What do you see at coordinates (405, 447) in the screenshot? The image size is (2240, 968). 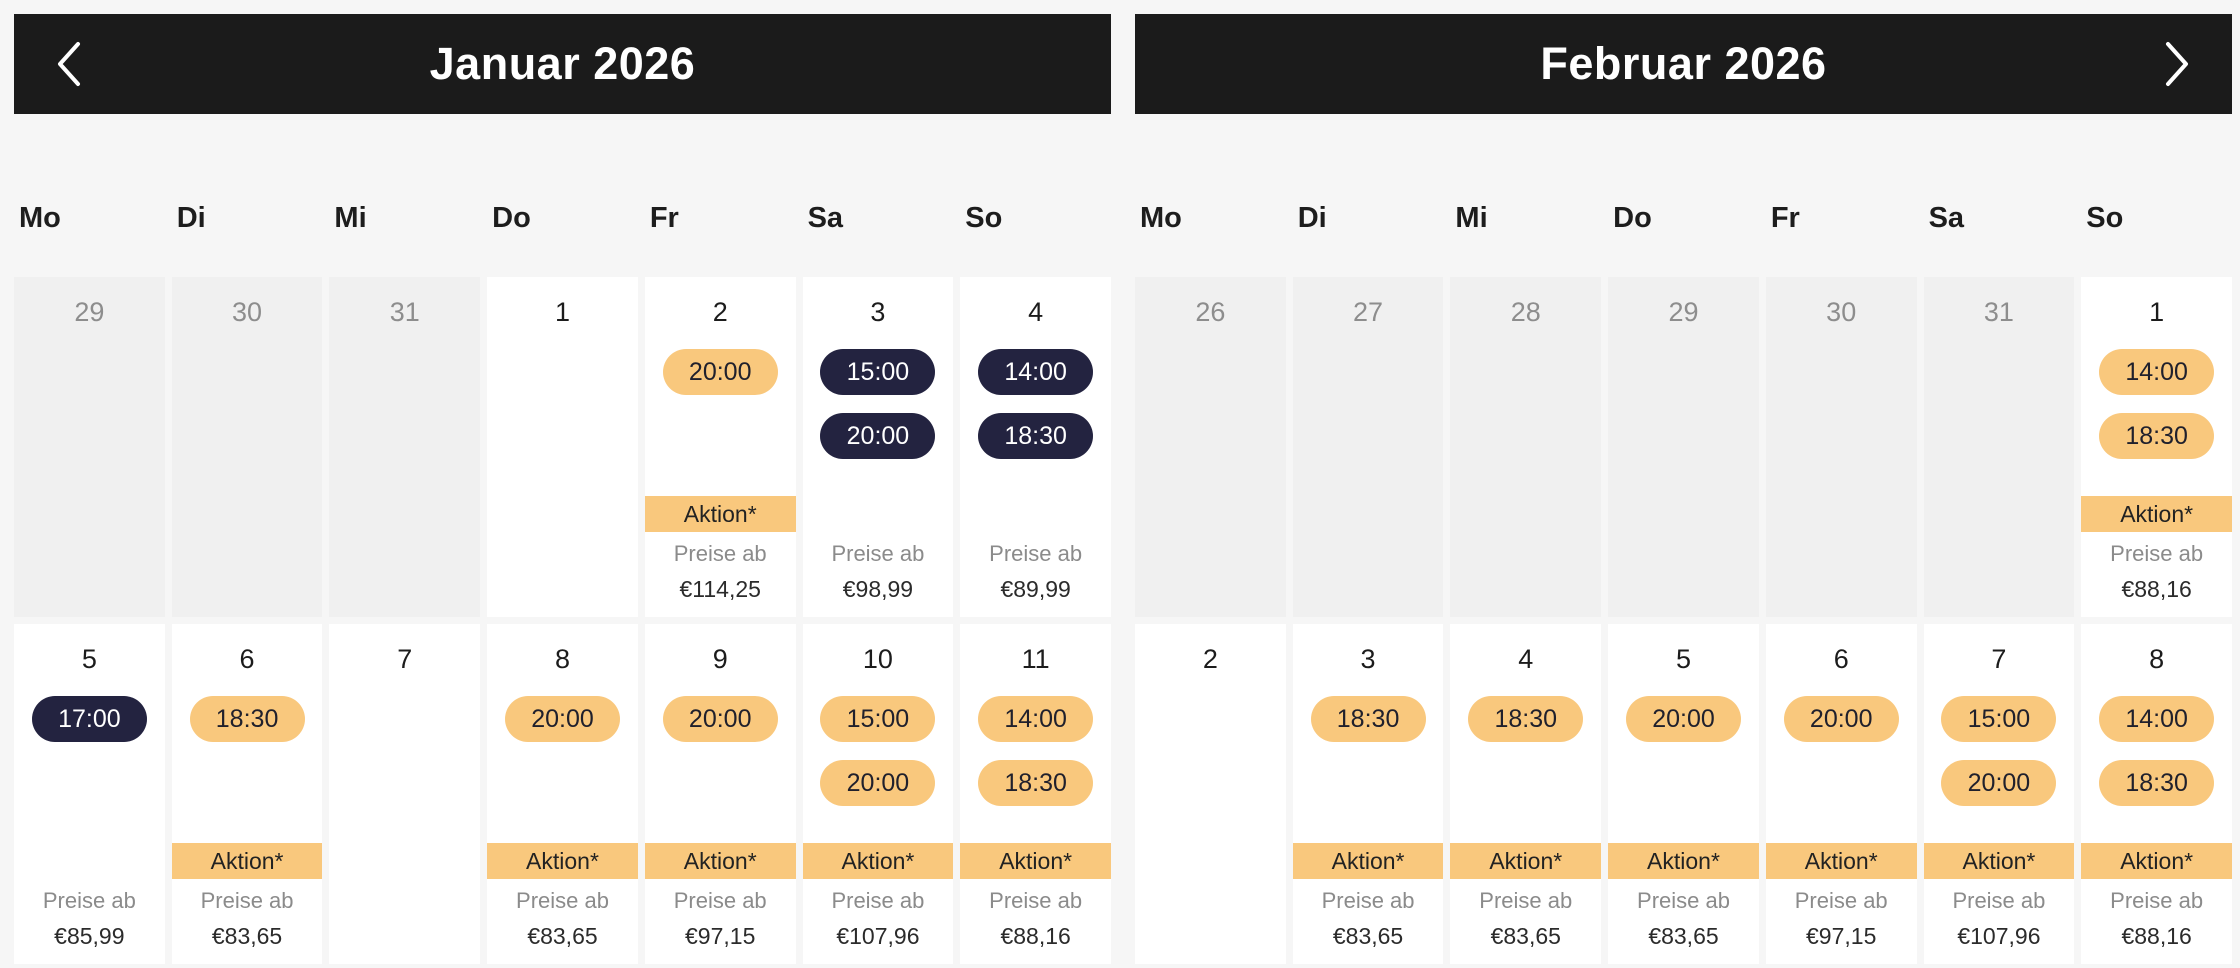 I see `day-cell-outside: 31` at bounding box center [405, 447].